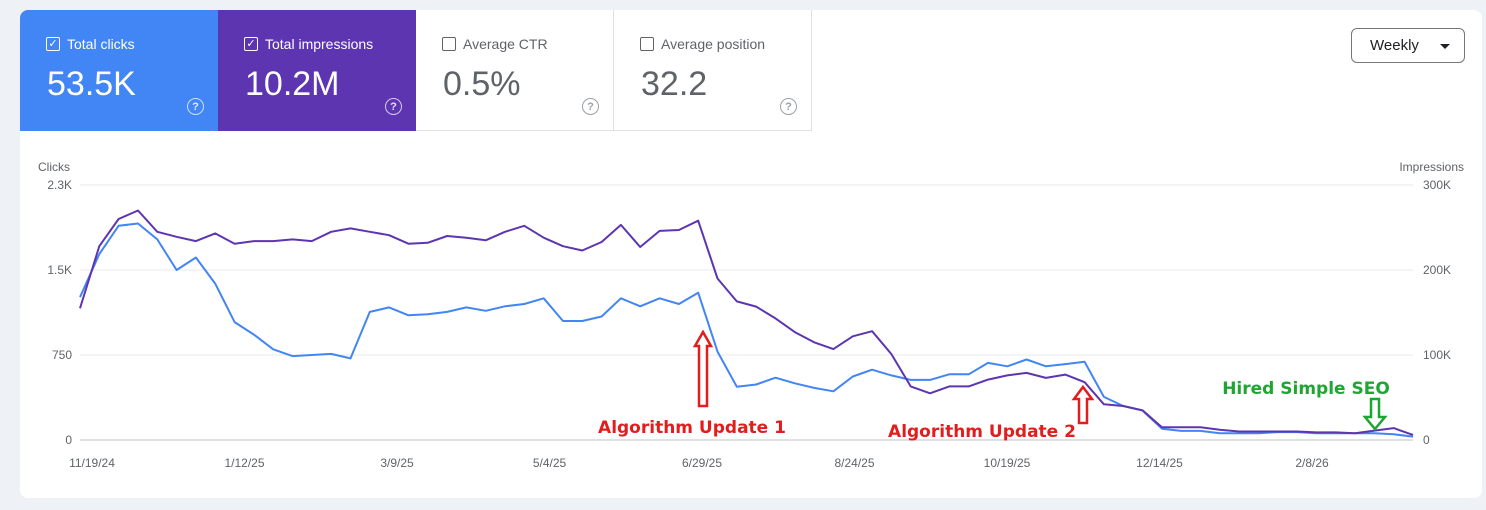  I want to click on metric-header: ✓ Total clicks, so click(90, 44).